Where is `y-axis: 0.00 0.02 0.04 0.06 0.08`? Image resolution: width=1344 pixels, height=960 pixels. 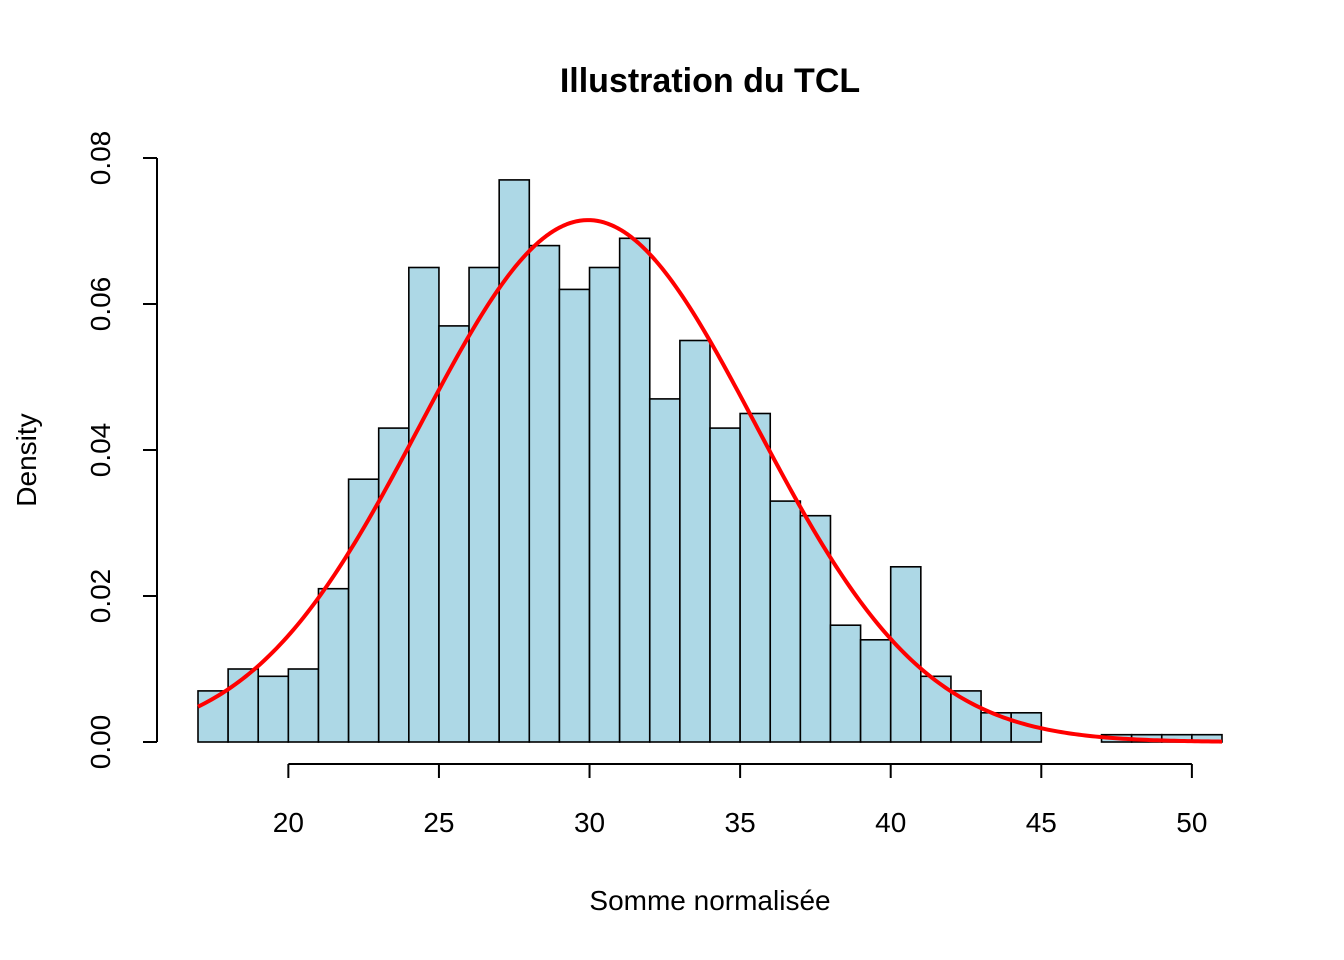 y-axis: 0.00 0.02 0.04 0.06 0.08 is located at coordinates (121, 450).